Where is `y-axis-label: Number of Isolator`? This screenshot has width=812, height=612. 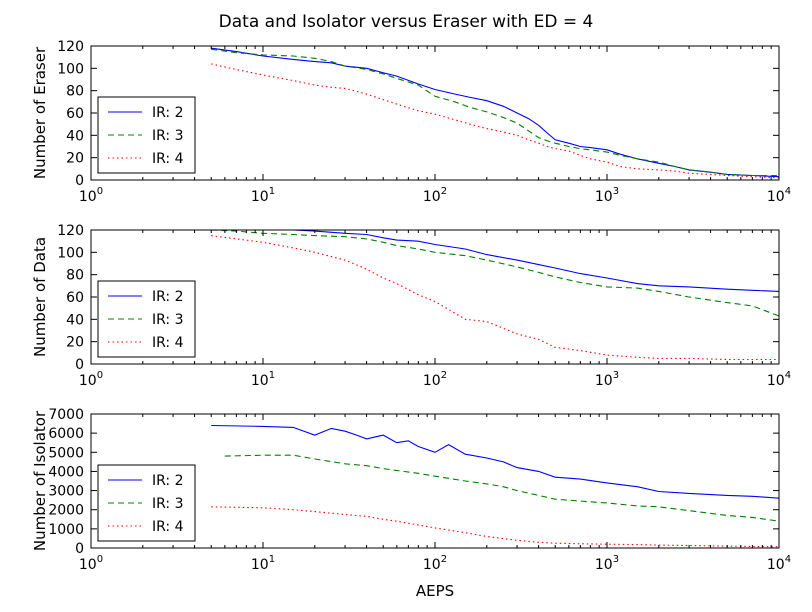
y-axis-label: Number of Isolator is located at coordinates (40, 480).